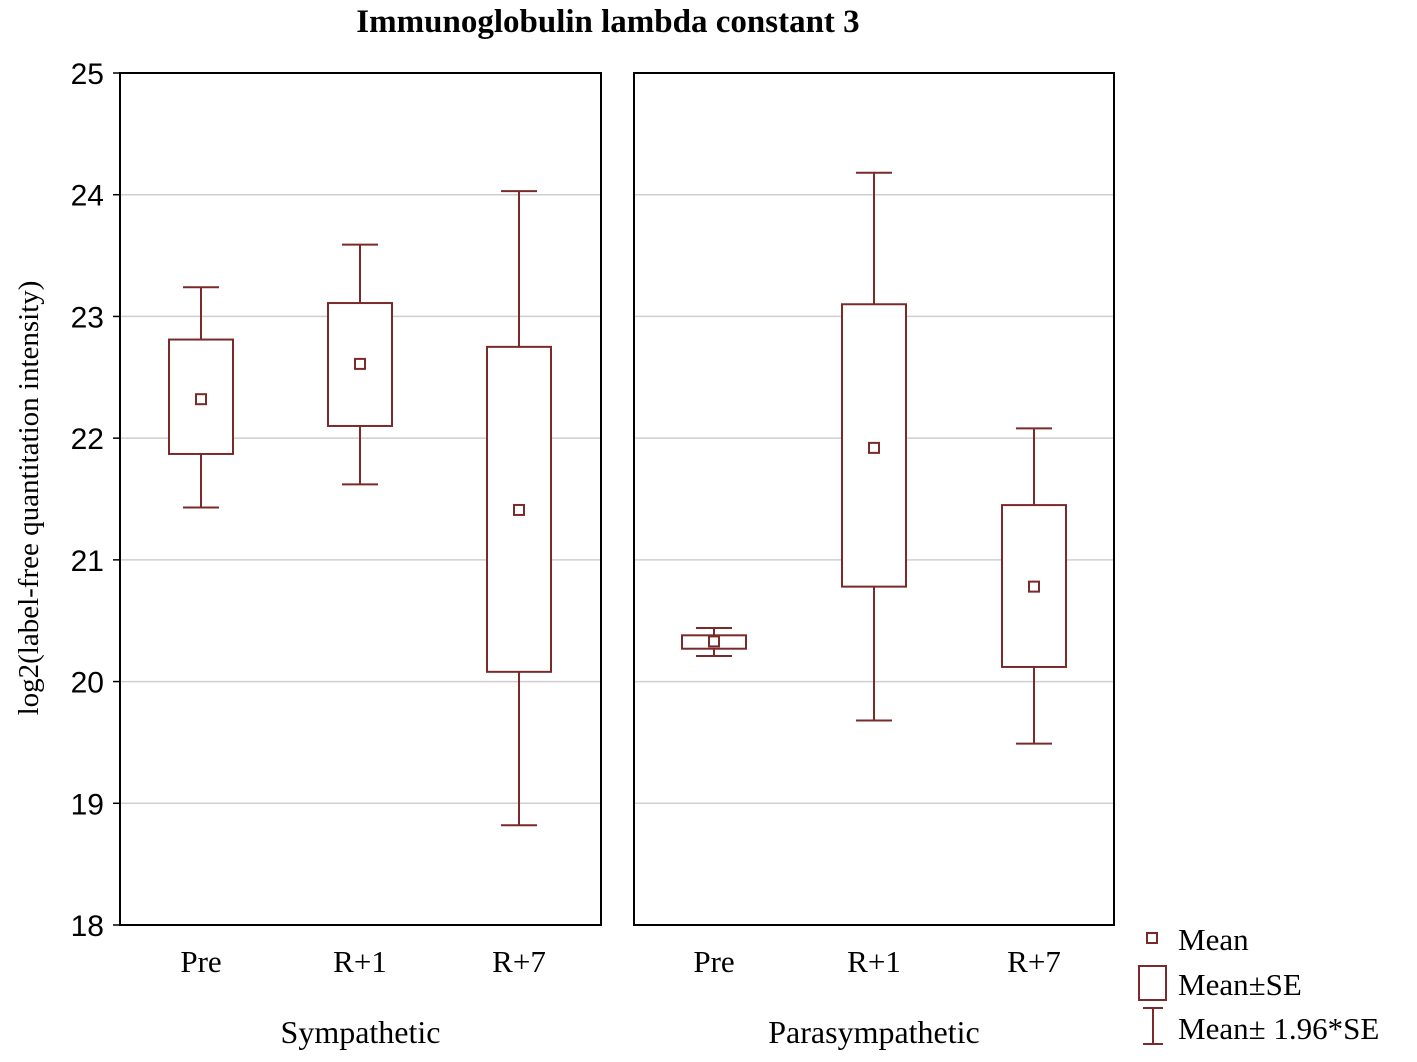 The image size is (1417, 1062). Describe the element at coordinates (87, 196) in the screenshot. I see `y-tick-label: 24` at that location.